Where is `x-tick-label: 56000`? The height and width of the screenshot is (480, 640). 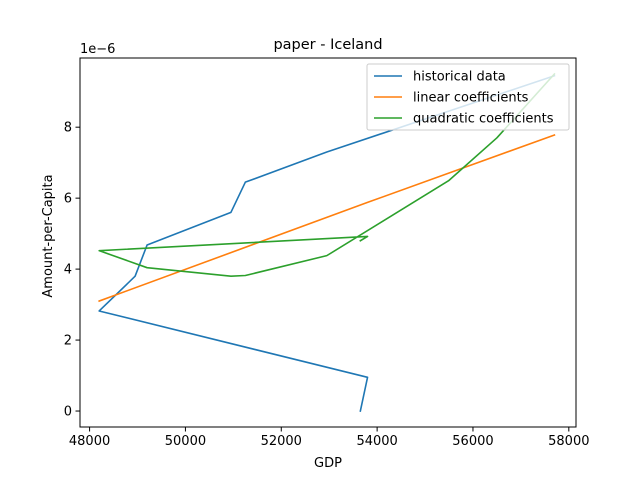
x-tick-label: 56000 is located at coordinates (472, 441).